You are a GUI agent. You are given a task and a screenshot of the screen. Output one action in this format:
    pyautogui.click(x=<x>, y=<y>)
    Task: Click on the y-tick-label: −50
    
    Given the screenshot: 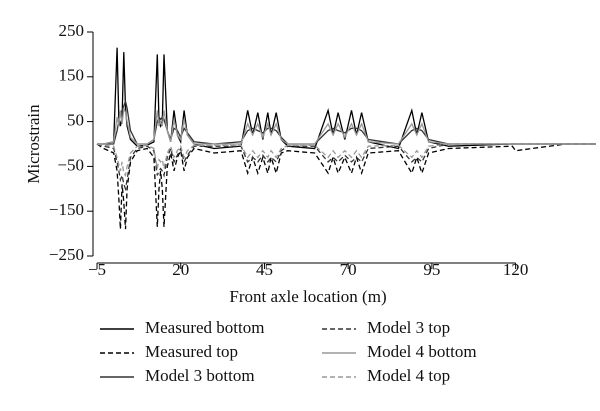 What is the action you would take?
    pyautogui.click(x=70, y=164)
    